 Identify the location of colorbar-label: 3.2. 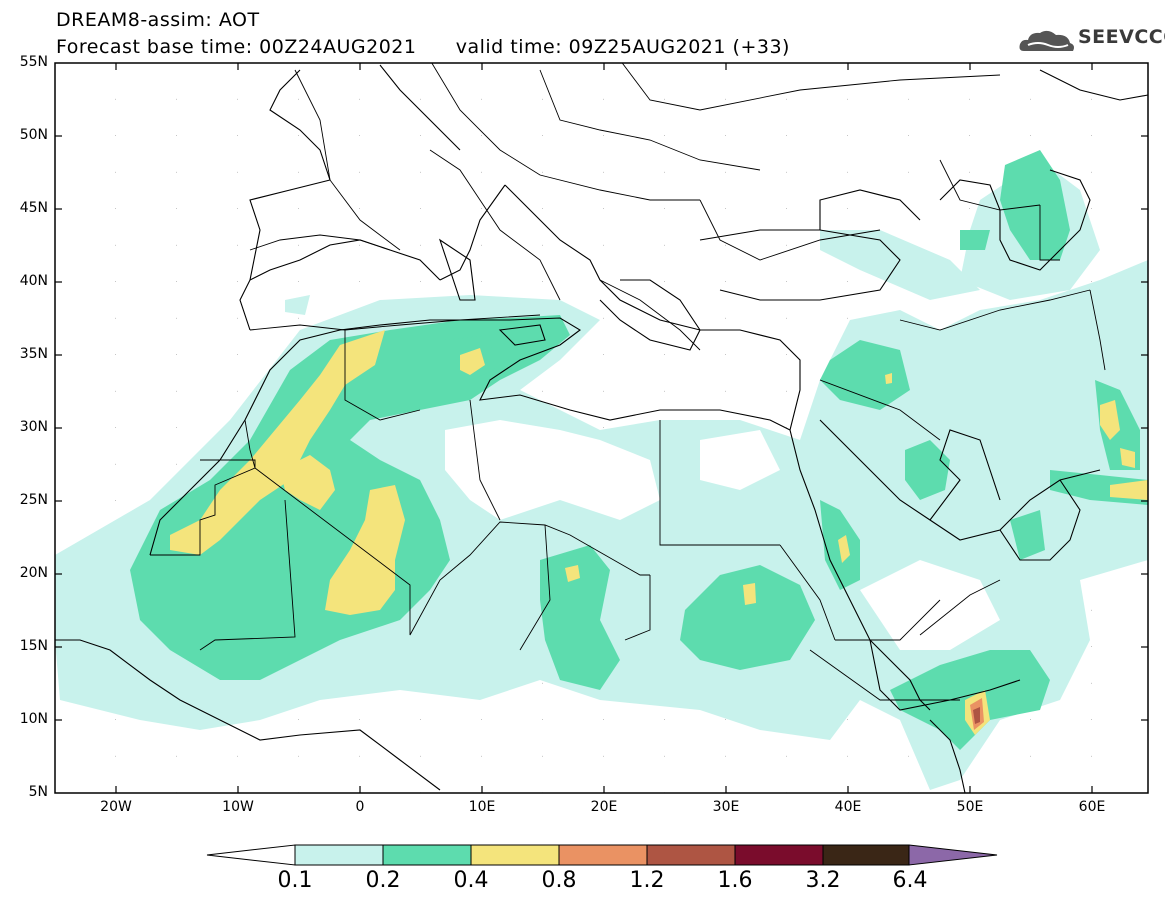
(823, 880).